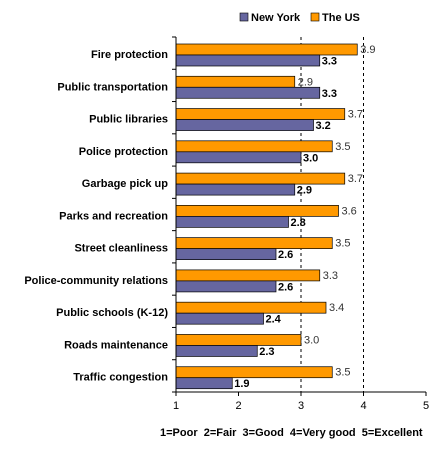 The width and height of the screenshot is (445, 458). What do you see at coordinates (315, 17) in the screenshot?
I see `legend-swatch-the-us` at bounding box center [315, 17].